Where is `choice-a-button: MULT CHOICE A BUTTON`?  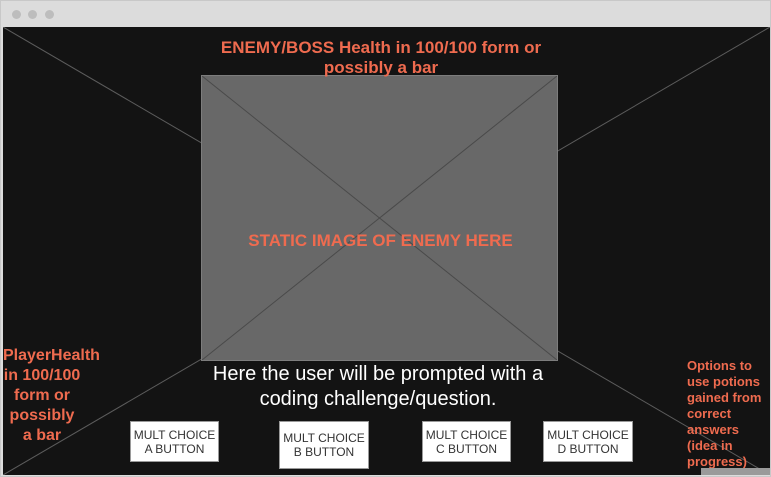 choice-a-button: MULT CHOICE A BUTTON is located at coordinates (174, 441).